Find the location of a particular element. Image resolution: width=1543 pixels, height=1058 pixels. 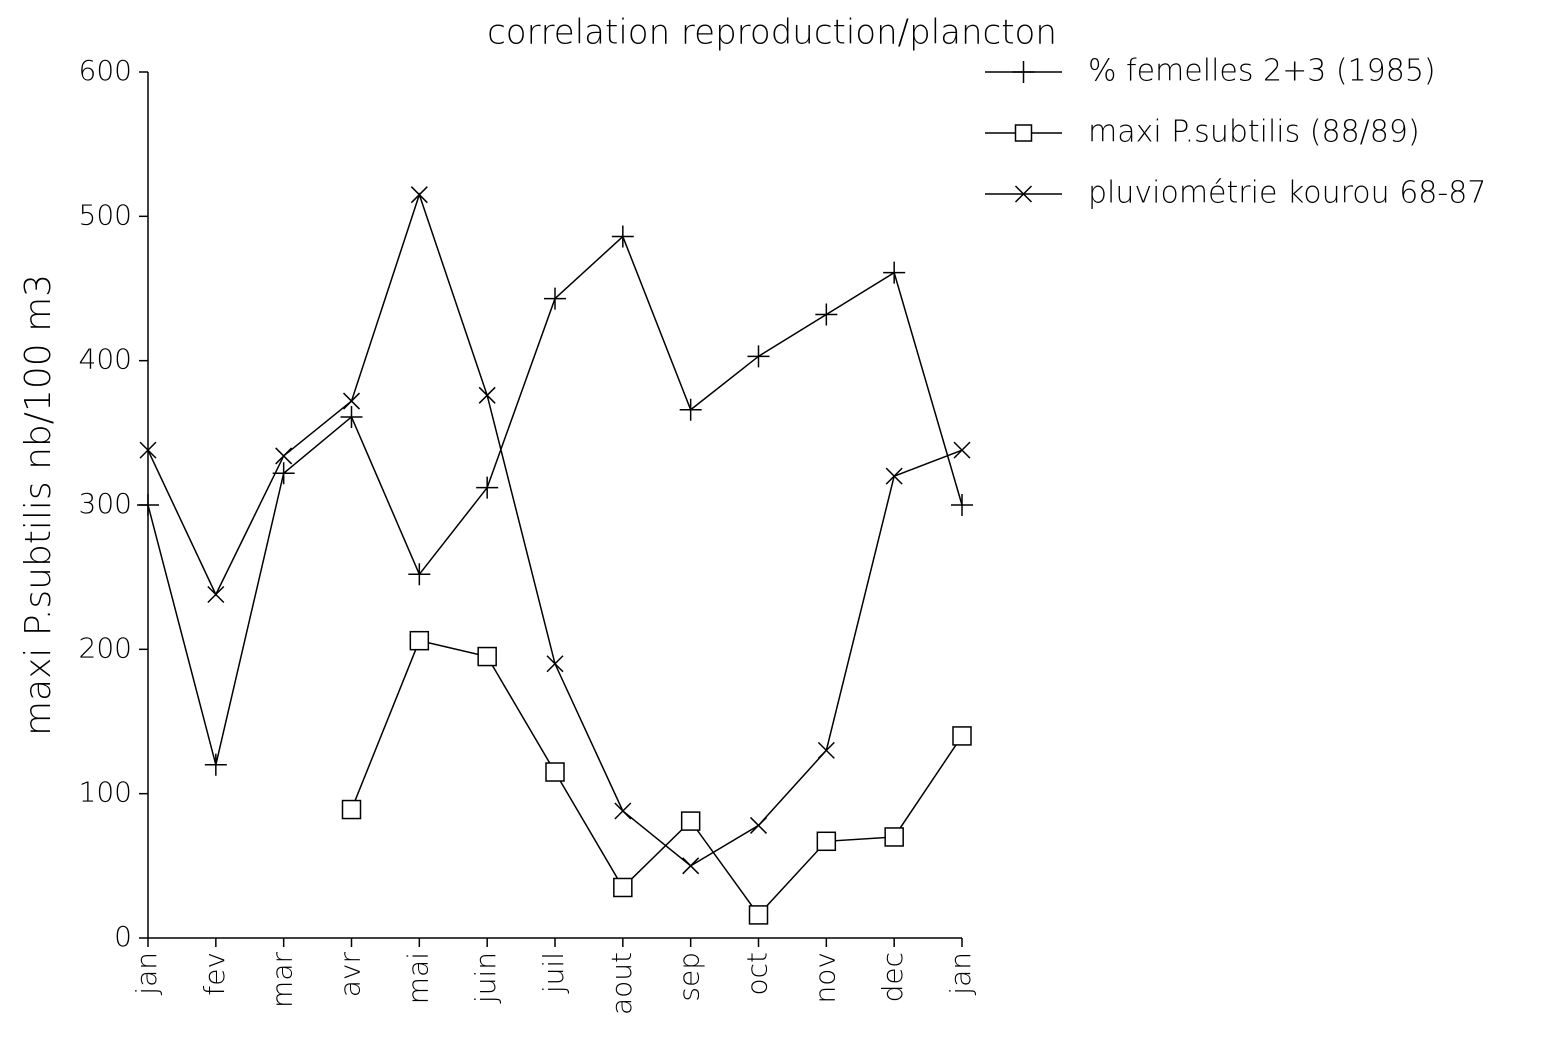

x-tick-label: oct is located at coordinates (757, 974).